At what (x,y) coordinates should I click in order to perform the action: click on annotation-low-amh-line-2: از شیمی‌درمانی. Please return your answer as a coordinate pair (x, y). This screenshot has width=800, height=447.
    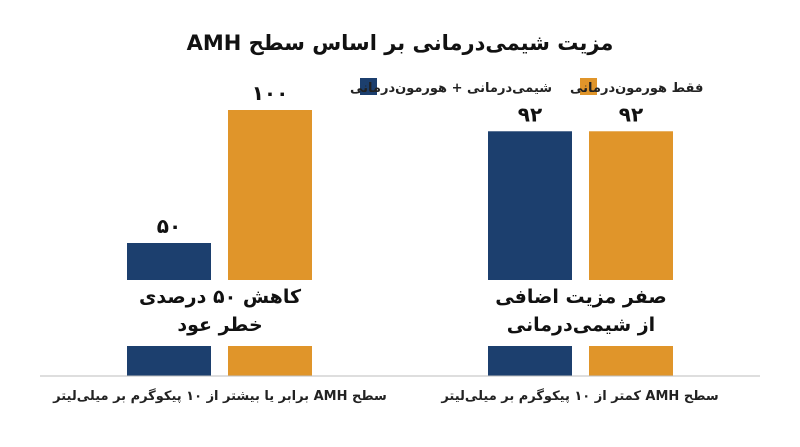
    Looking at the image, I should click on (581, 325).